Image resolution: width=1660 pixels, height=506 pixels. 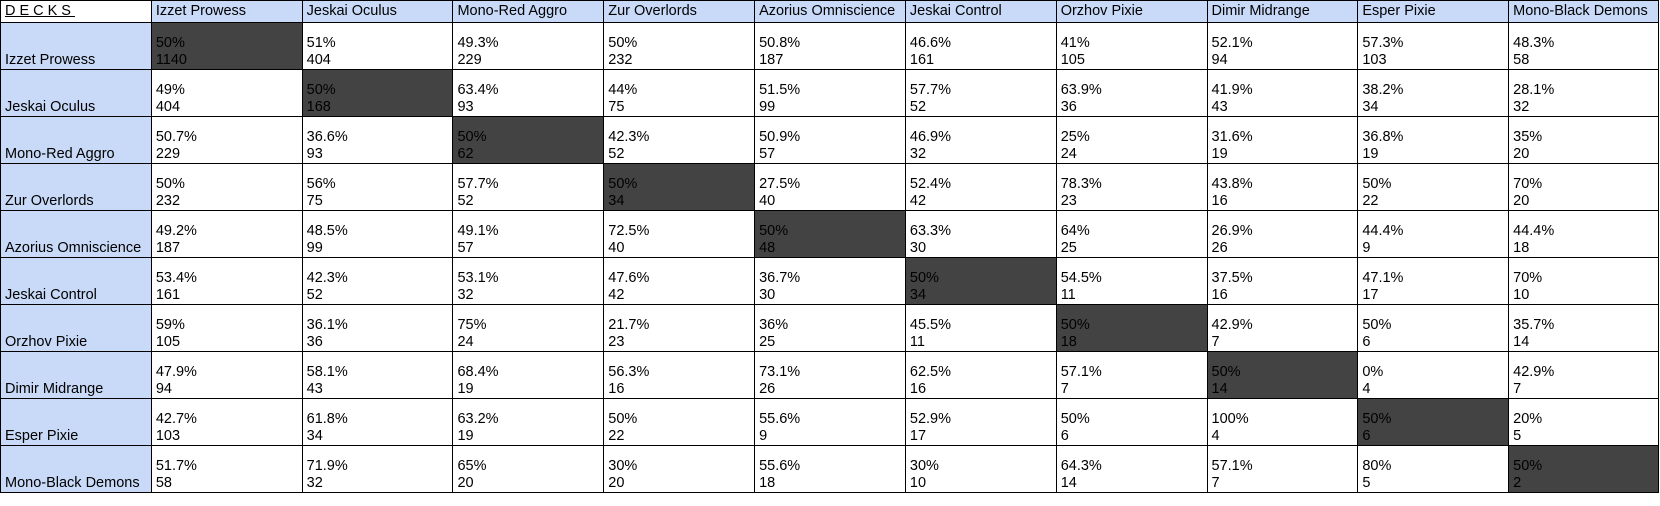 I want to click on matchup-cell: 37.5% 16, so click(x=1282, y=281).